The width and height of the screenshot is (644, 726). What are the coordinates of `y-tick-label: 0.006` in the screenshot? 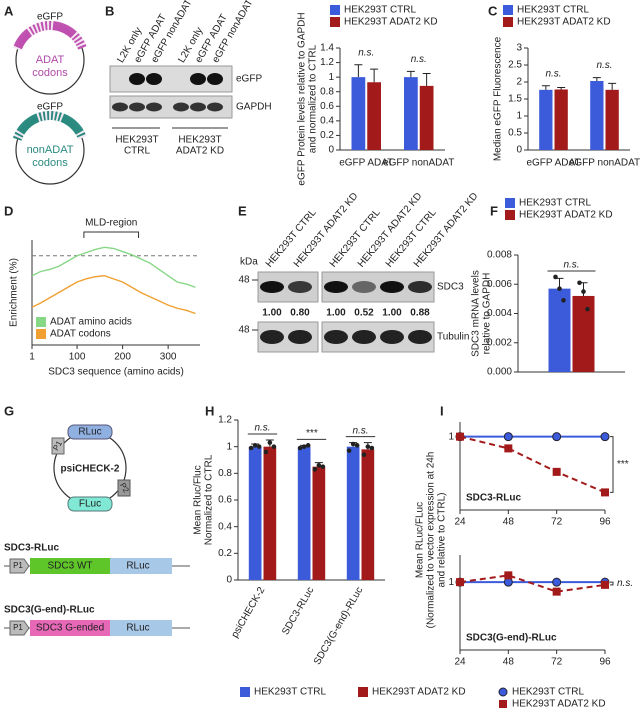 It's located at (499, 284).